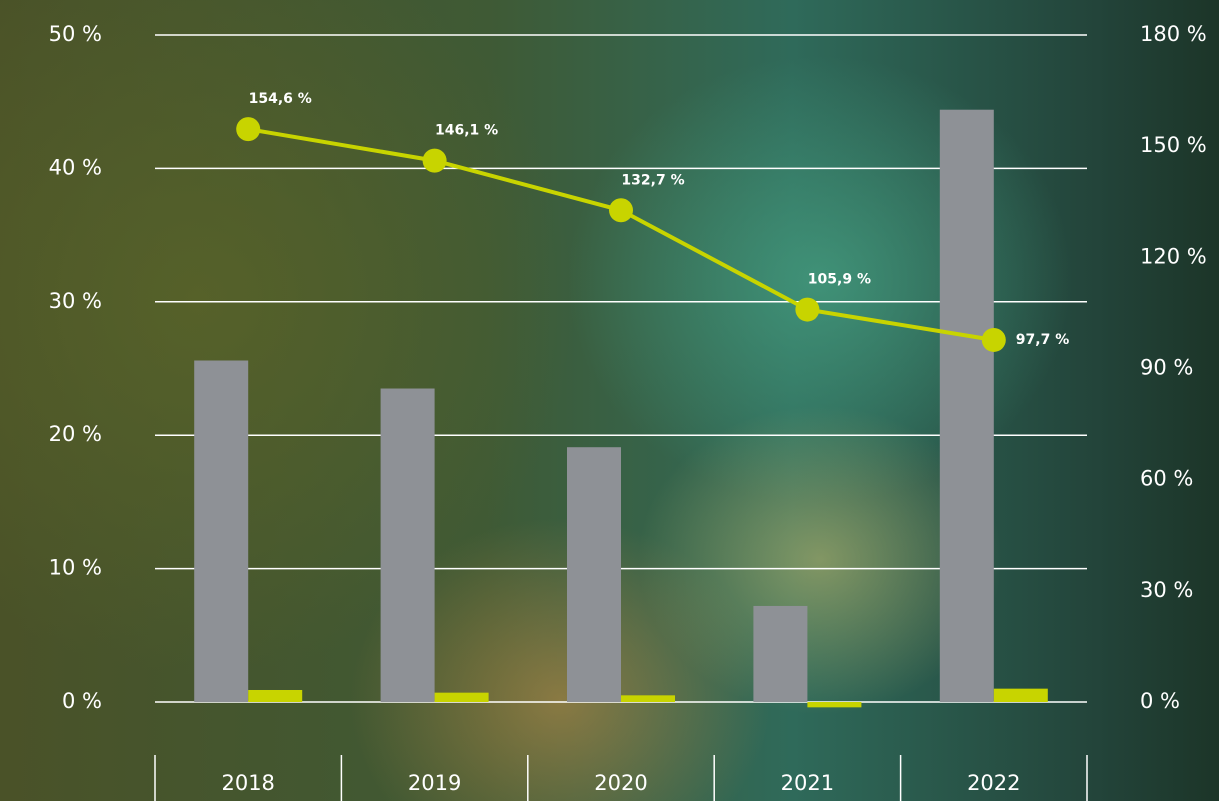 Image resolution: width=1219 pixels, height=801 pixels. What do you see at coordinates (1166, 479) in the screenshot?
I see `y2-tick-label: 60 %` at bounding box center [1166, 479].